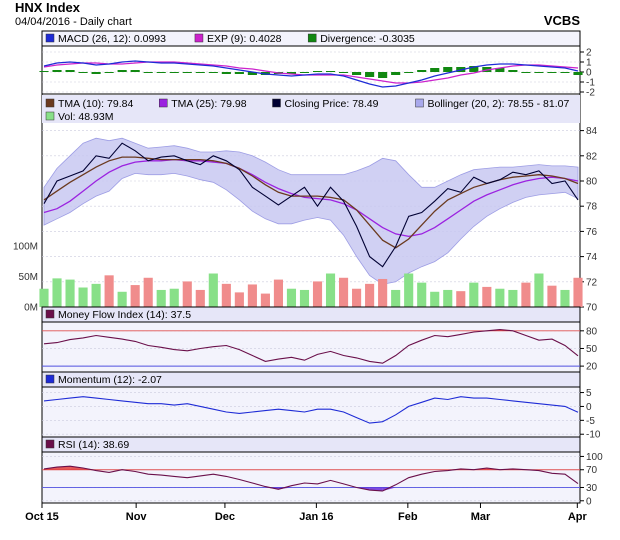  What do you see at coordinates (419, 103) in the screenshot?
I see `lavender-square-icon` at bounding box center [419, 103].